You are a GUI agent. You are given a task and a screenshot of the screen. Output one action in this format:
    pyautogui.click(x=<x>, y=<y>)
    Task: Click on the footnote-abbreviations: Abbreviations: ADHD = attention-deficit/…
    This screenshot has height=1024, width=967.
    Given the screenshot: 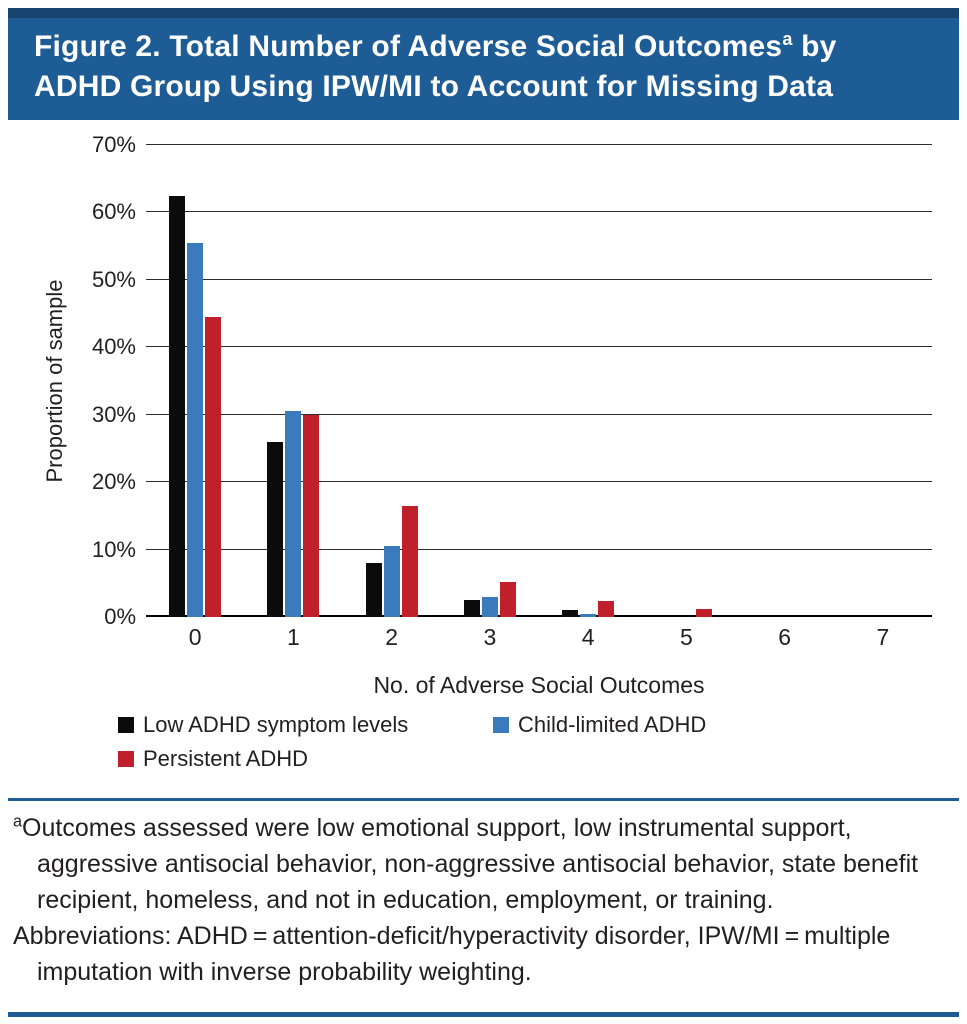 What is the action you would take?
    pyautogui.click(x=452, y=954)
    